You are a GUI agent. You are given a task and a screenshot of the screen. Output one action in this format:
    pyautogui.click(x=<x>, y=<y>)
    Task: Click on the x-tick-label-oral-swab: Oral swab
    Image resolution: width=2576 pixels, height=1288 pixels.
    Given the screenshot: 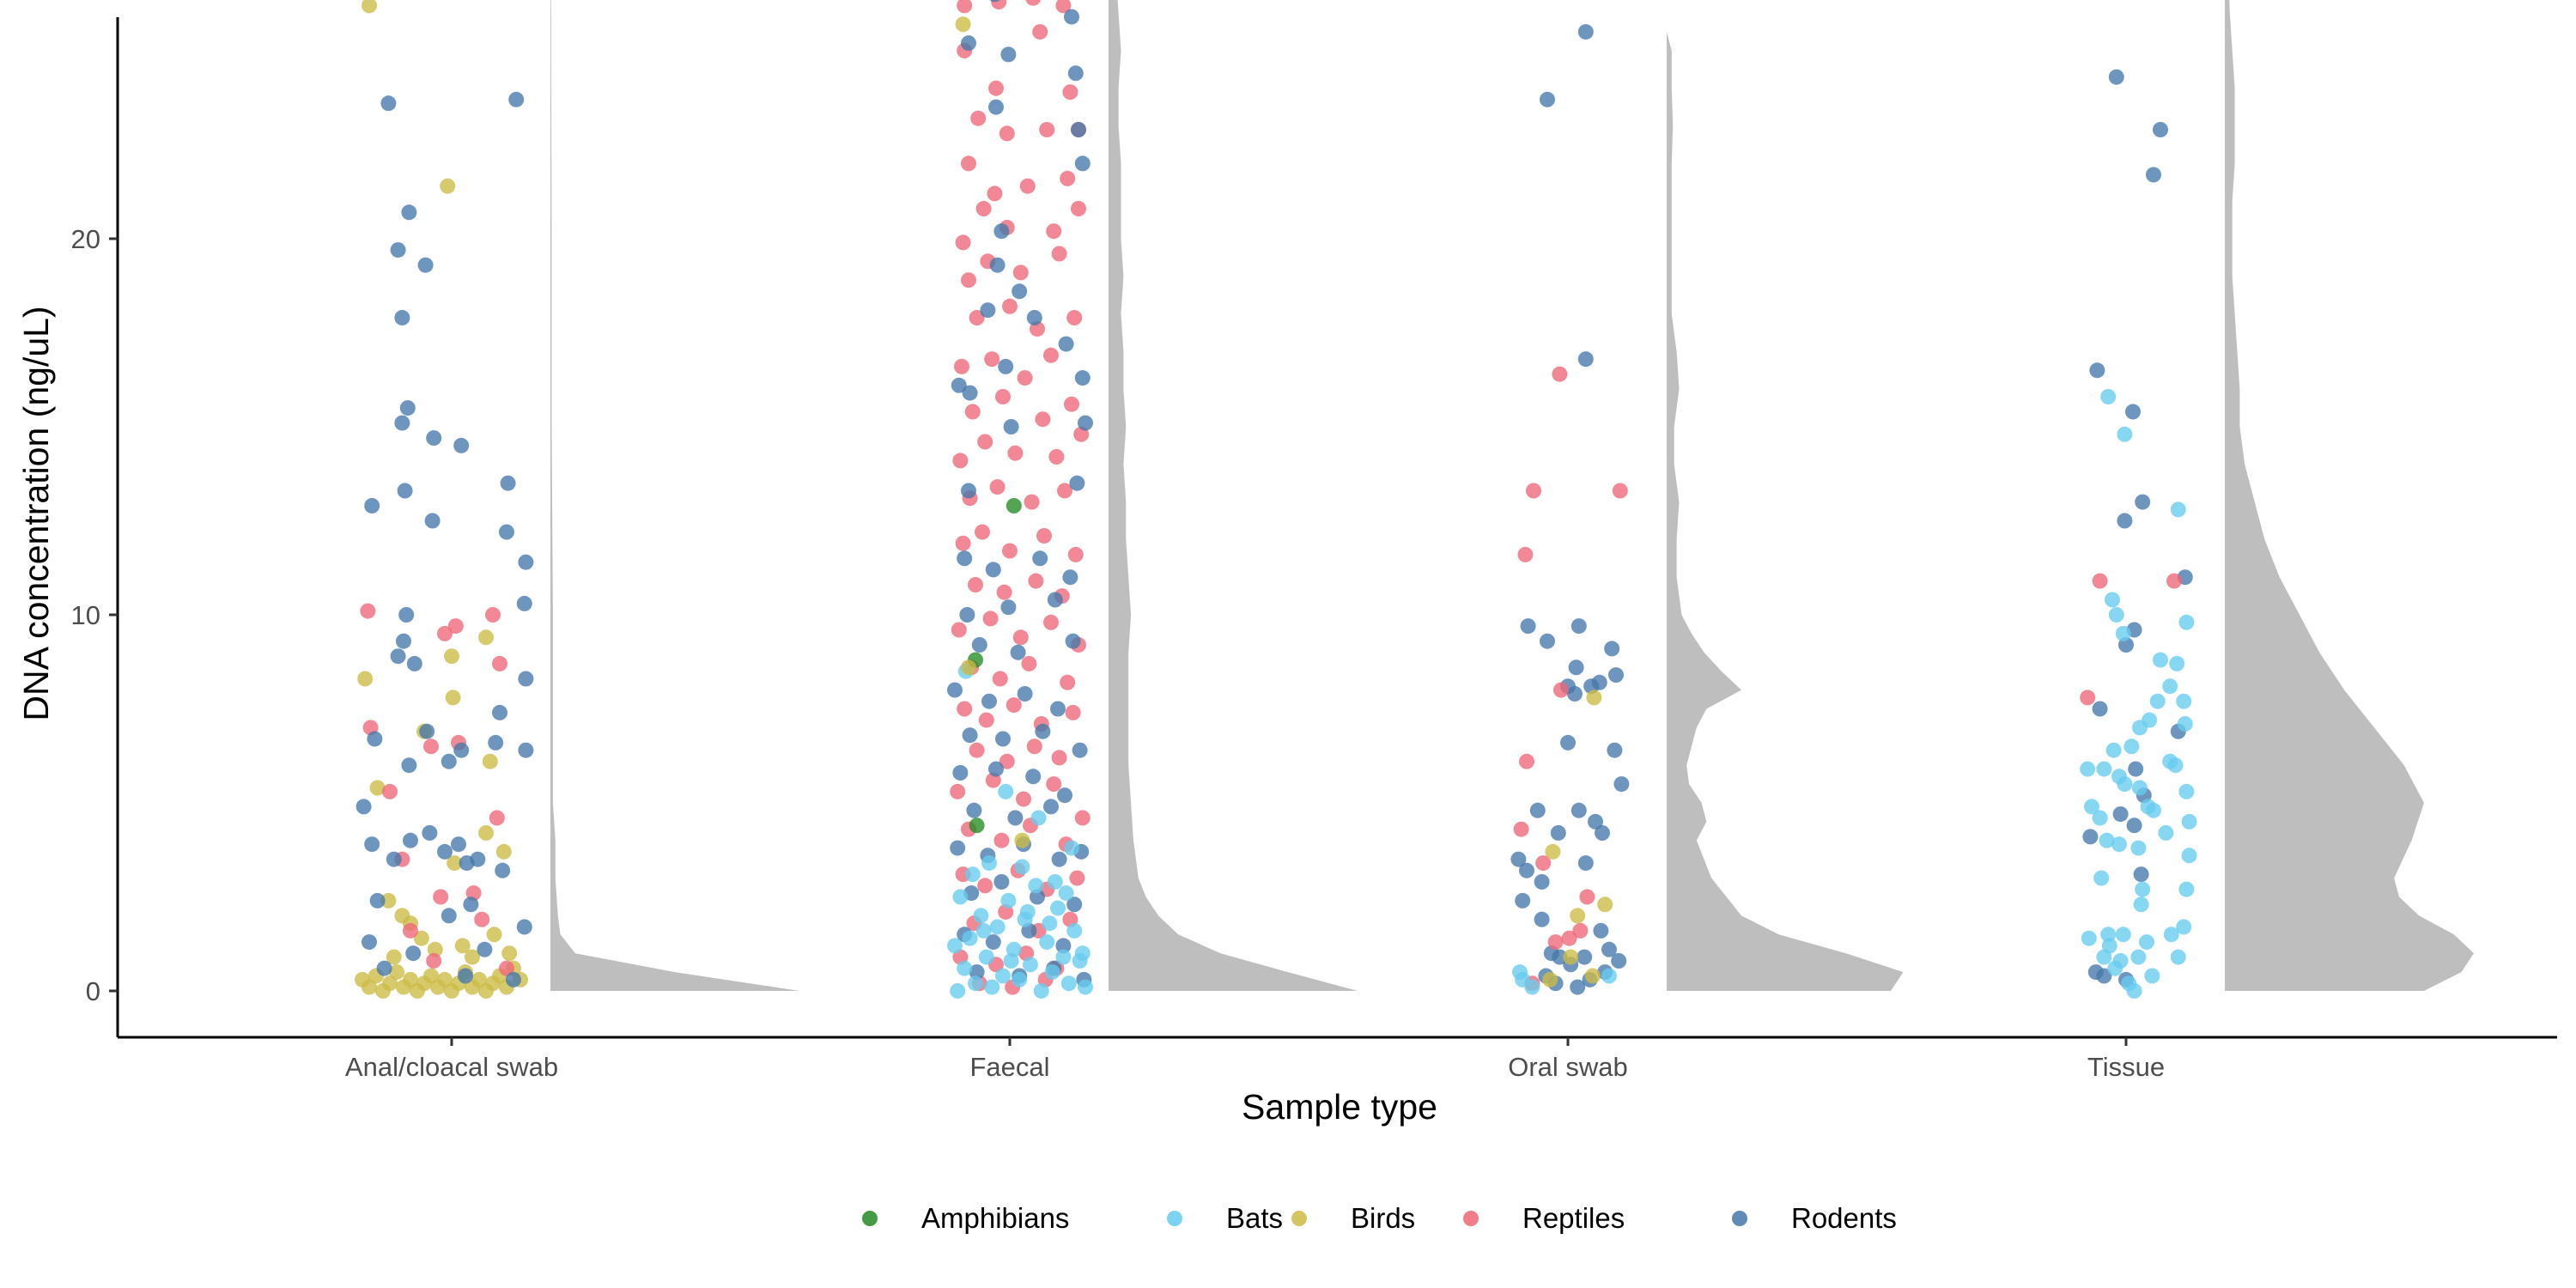 What is the action you would take?
    pyautogui.click(x=1568, y=1067)
    